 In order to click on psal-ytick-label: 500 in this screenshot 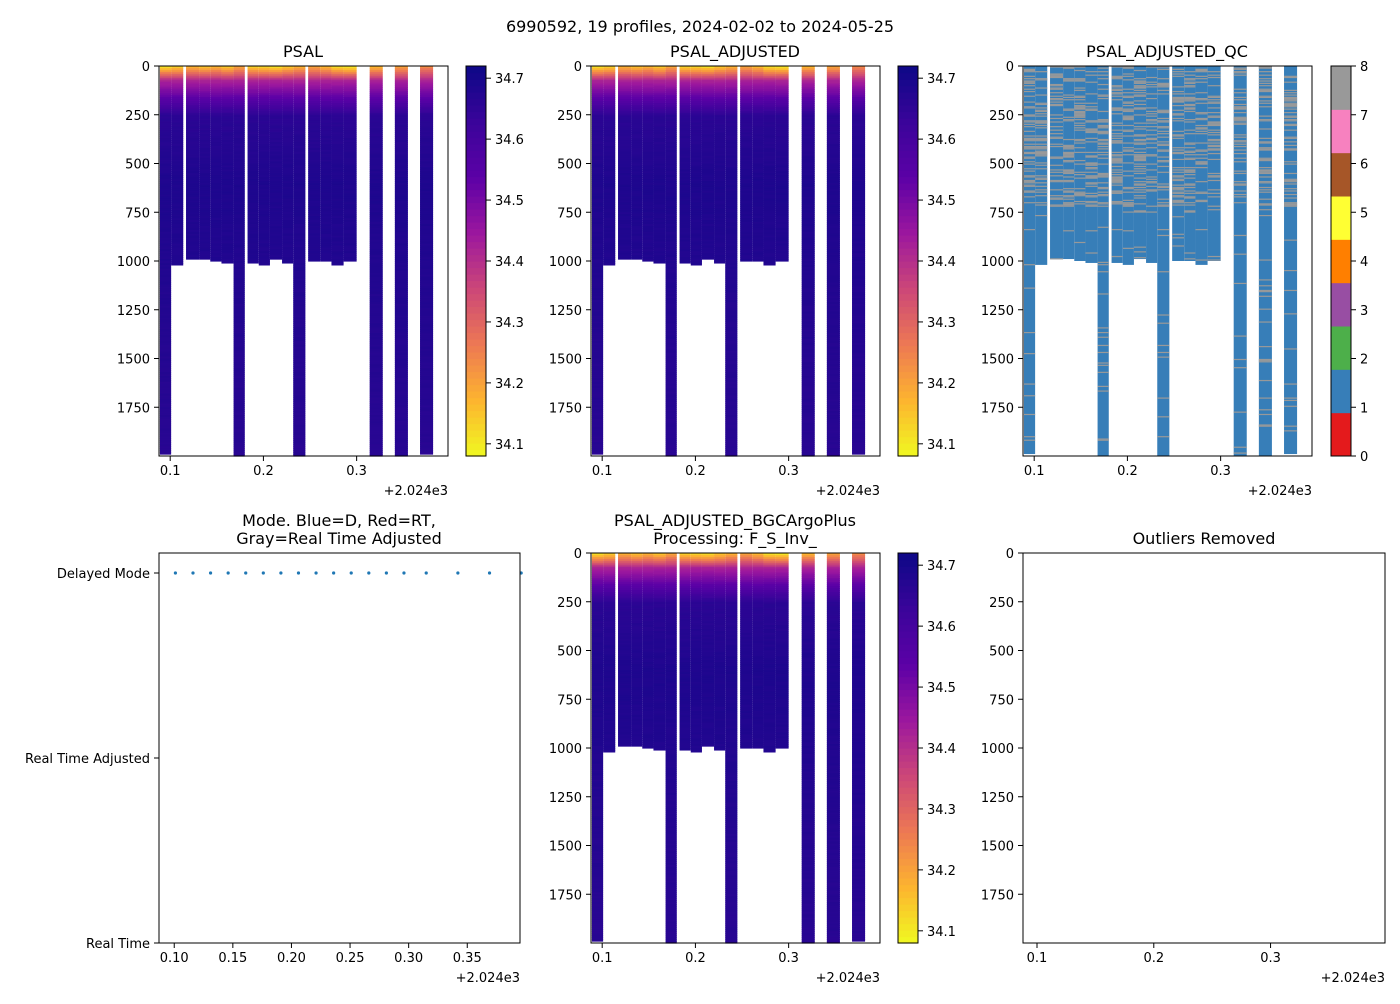, I will do `click(137, 165)`.